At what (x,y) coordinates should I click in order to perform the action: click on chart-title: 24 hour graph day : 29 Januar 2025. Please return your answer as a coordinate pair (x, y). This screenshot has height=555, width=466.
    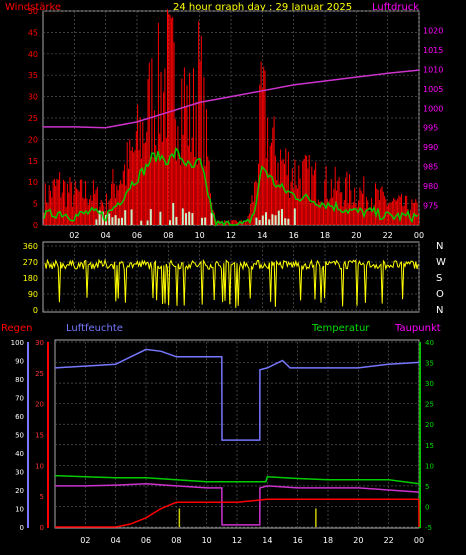
    Looking at the image, I should click on (262, 7).